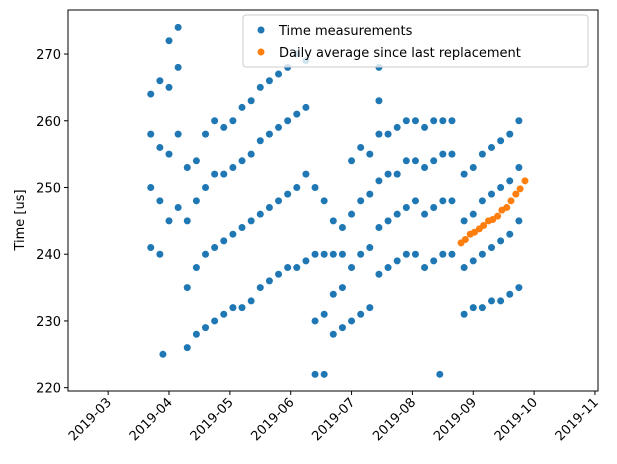 The height and width of the screenshot is (464, 617). What do you see at coordinates (261, 52) in the screenshot?
I see `legend-marker` at bounding box center [261, 52].